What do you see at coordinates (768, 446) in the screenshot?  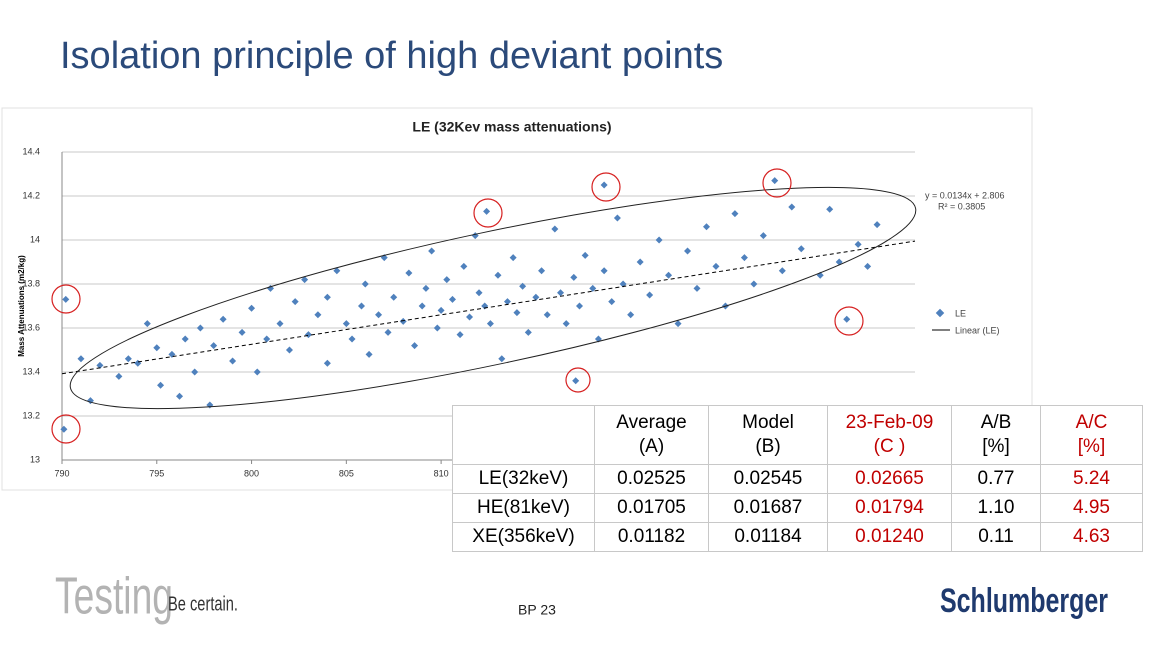 I see `header-line: (B)` at bounding box center [768, 446].